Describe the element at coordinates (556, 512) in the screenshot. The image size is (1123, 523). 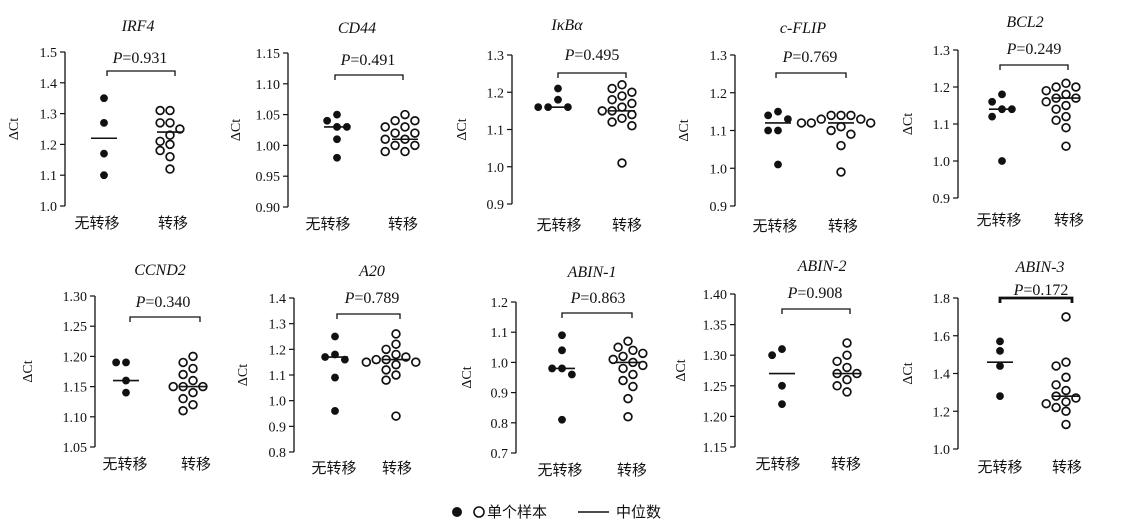
I see `legend: 单个样本 中位数` at that location.